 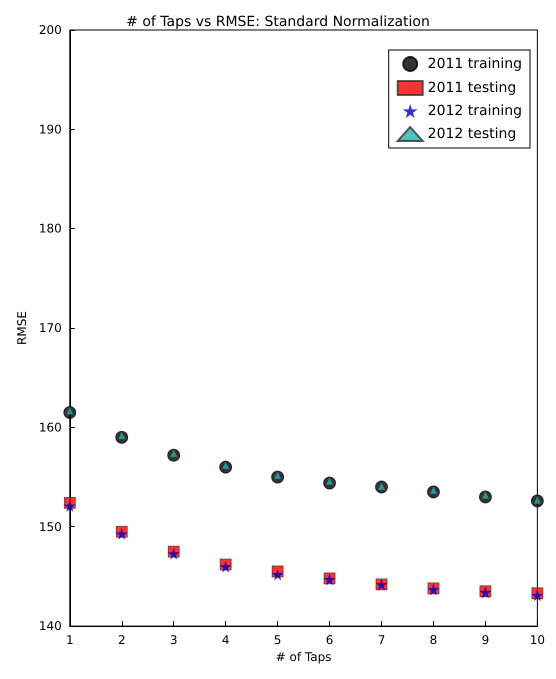 I want to click on y-tick-label: 160, so click(x=50, y=427).